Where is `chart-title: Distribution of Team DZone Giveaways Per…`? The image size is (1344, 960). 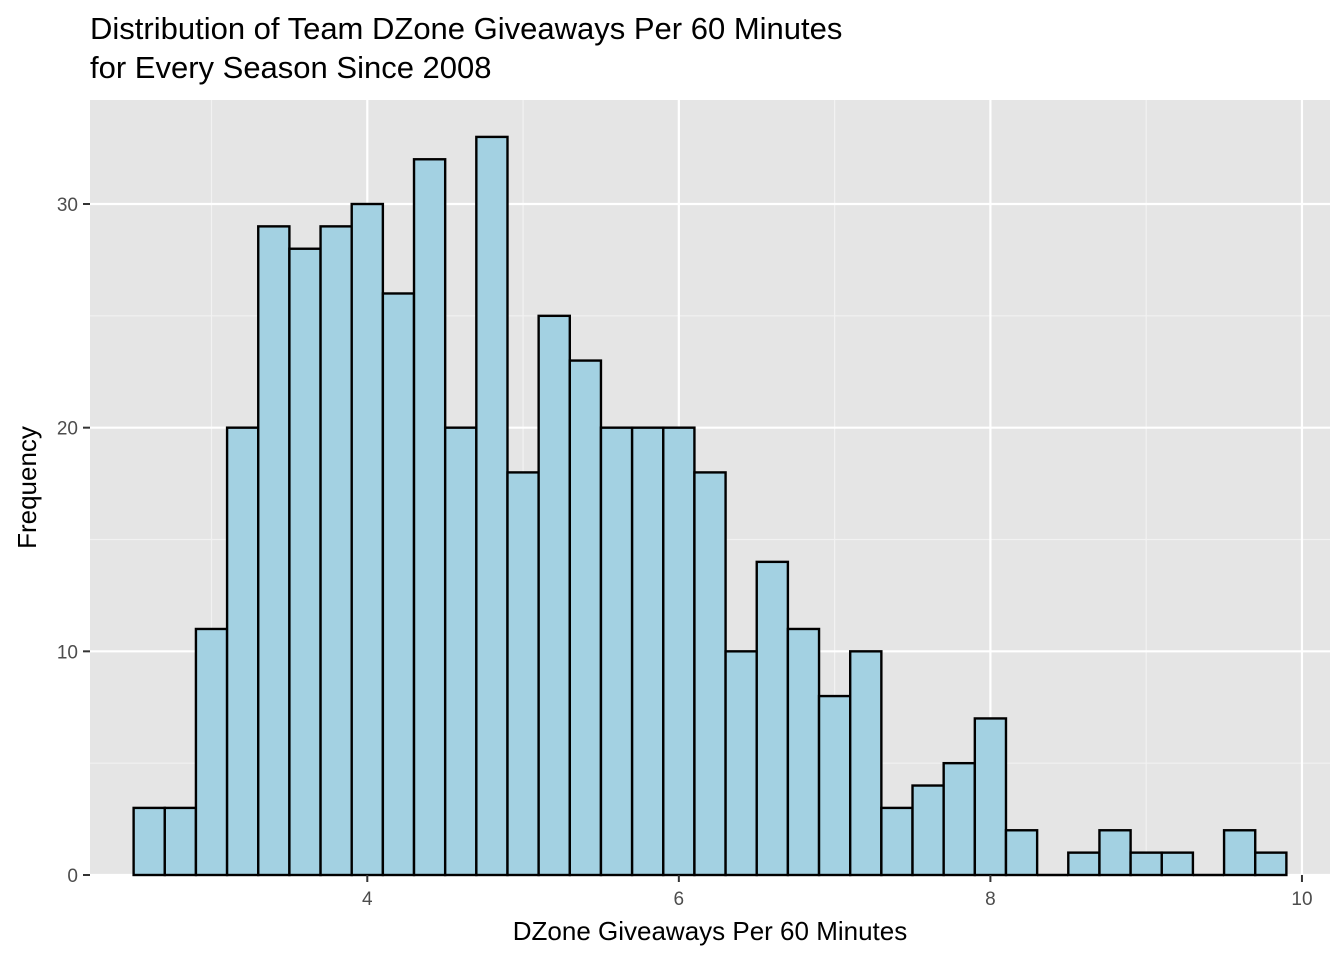
chart-title: Distribution of Team DZone Giveaways Per… is located at coordinates (466, 28).